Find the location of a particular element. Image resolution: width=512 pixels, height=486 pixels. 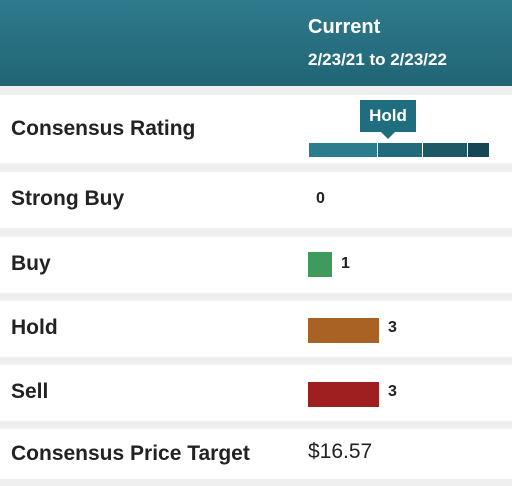

buy-count: 1 is located at coordinates (345, 263).